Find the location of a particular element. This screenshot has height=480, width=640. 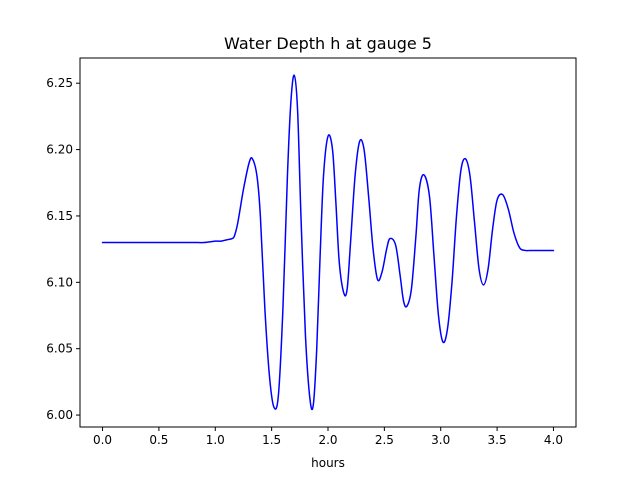

x-tick-label: 0.0 is located at coordinates (102, 440).